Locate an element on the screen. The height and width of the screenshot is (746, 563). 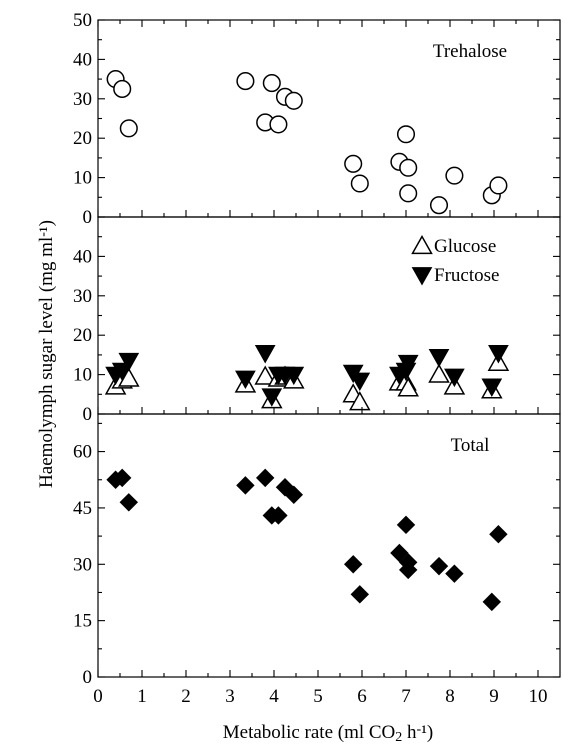
series-total is located at coordinates (307, 540).